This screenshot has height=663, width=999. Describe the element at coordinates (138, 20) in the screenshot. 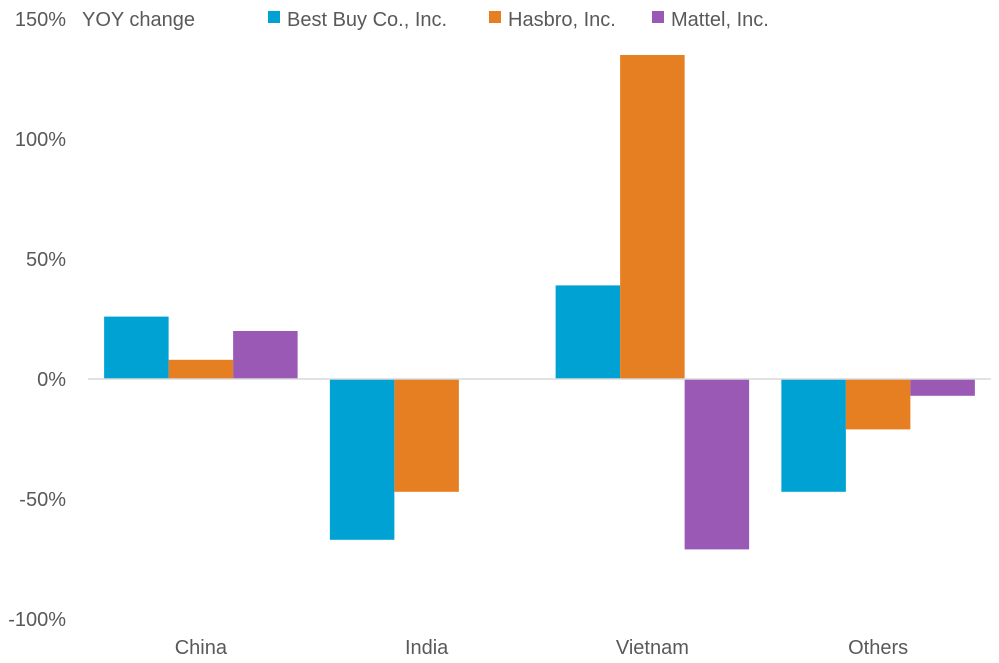

I see `y-axis-label: YOY change` at that location.